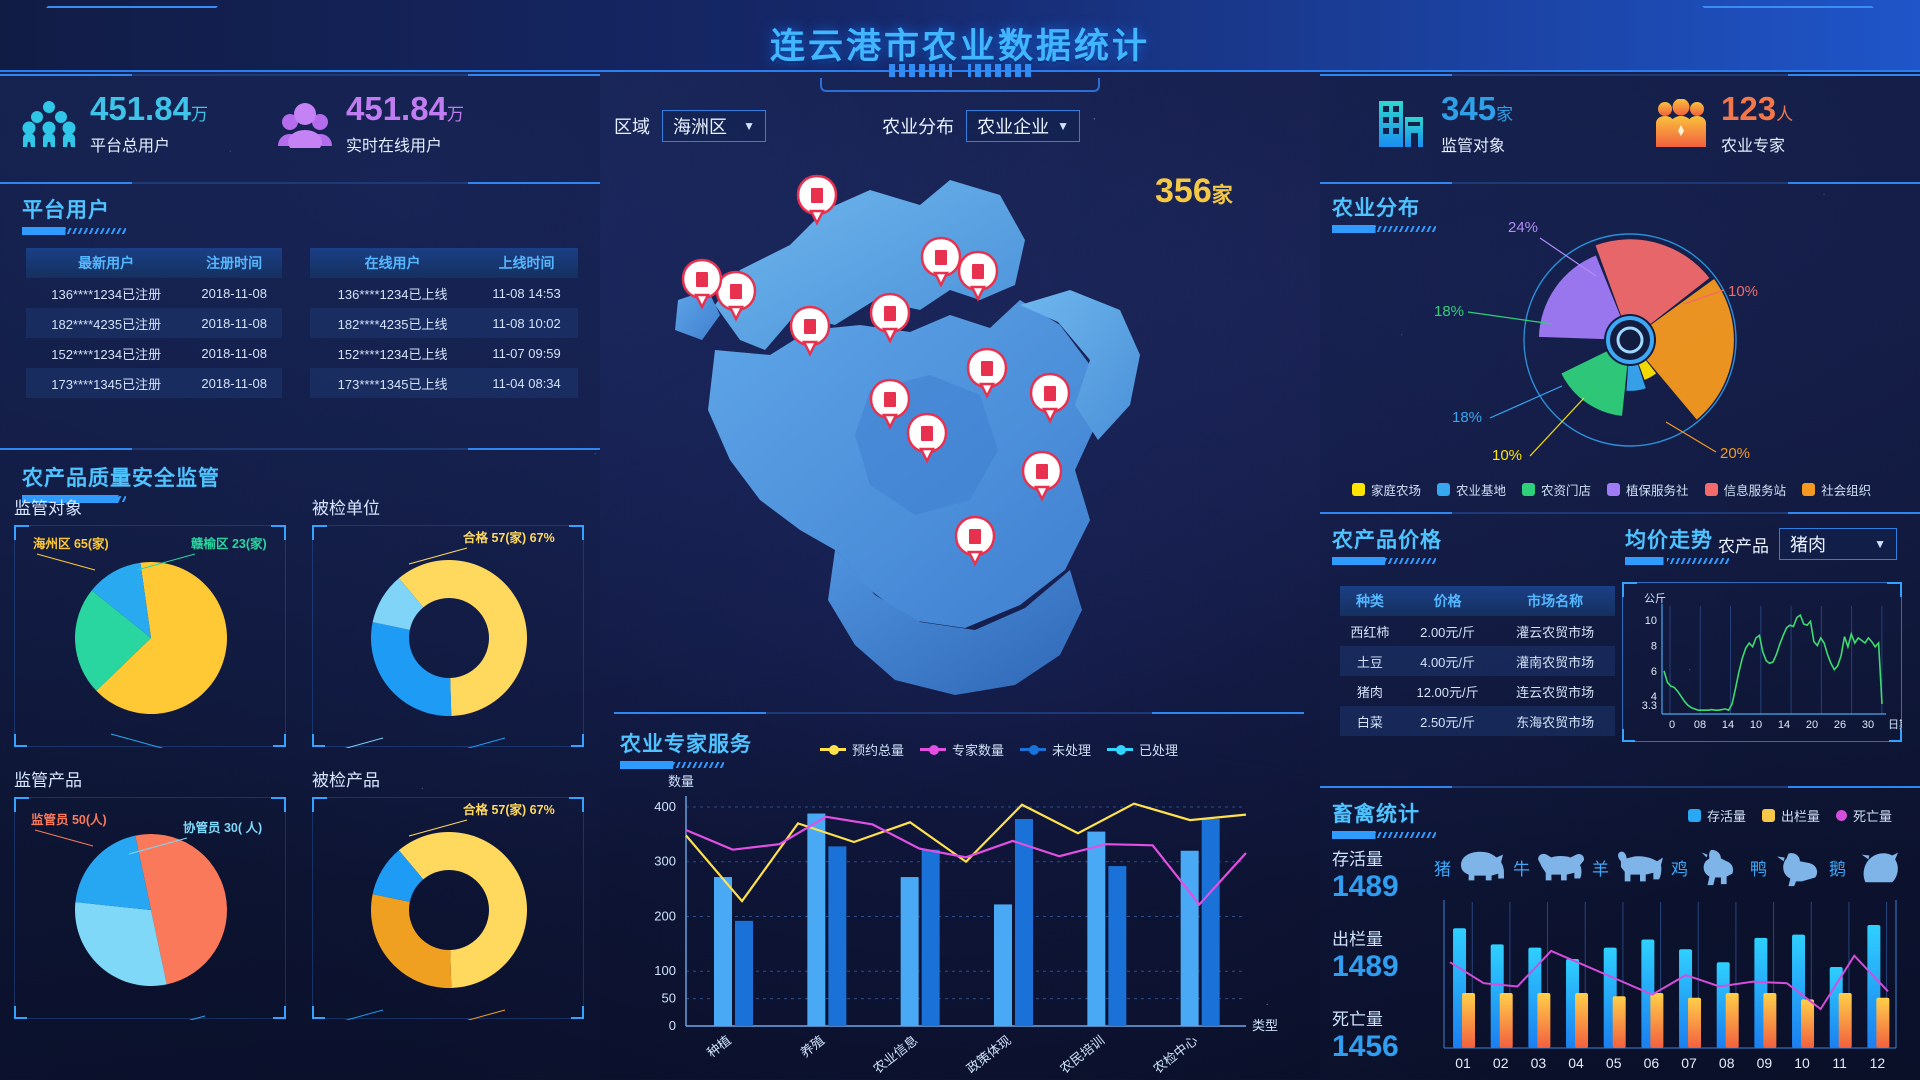 The height and width of the screenshot is (1080, 1920). Describe the element at coordinates (74, 214) in the screenshot. I see `platform-users-heading: 平台用户` at that location.